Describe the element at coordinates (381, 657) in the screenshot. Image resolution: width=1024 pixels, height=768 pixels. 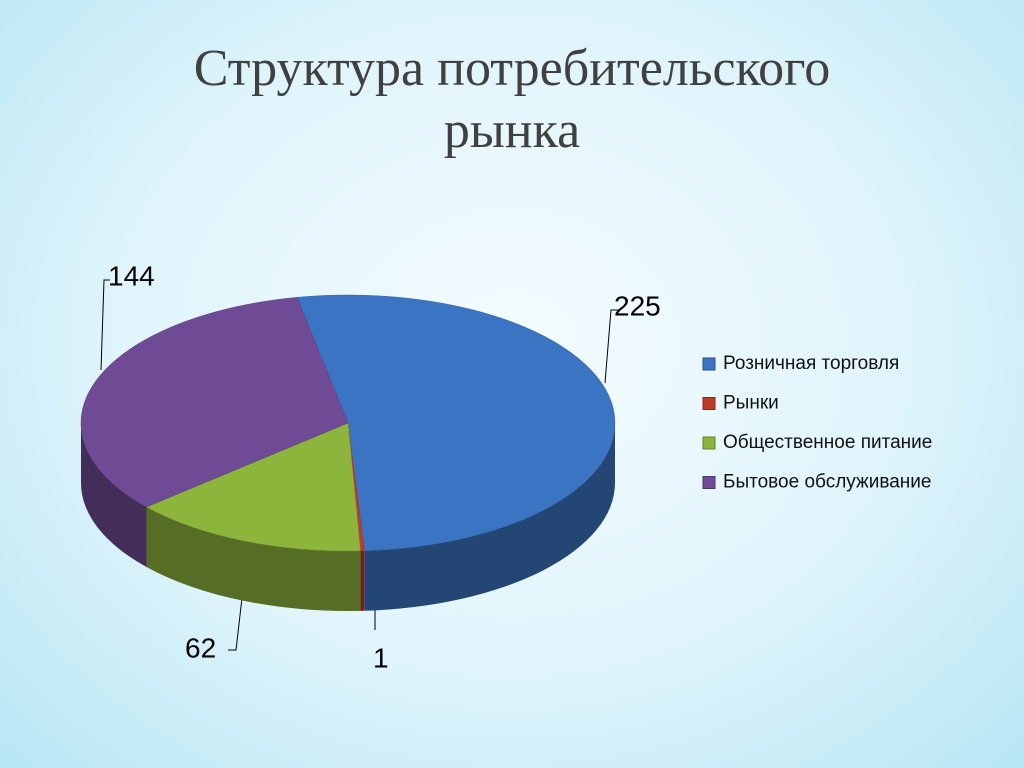
I see `data-label: 1` at that location.